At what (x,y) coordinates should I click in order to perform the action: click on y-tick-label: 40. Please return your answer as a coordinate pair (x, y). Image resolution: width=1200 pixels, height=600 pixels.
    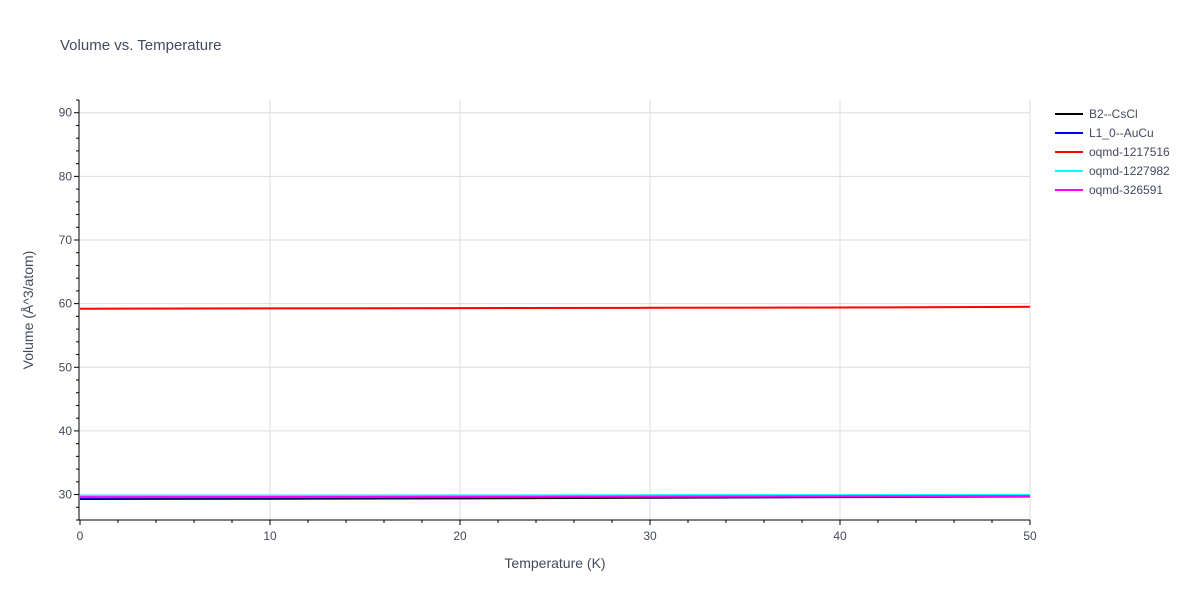
    Looking at the image, I should click on (66, 431).